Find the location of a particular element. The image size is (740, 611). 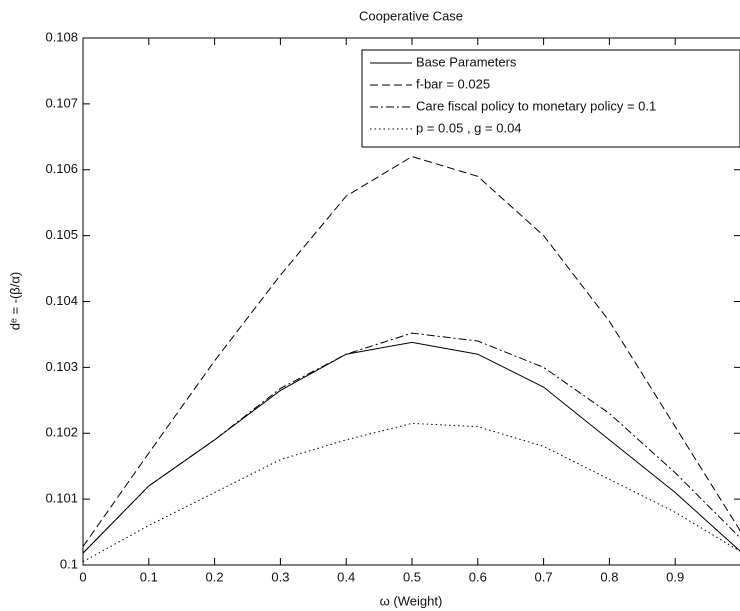

x-tick-label: 0.8 is located at coordinates (609, 576).